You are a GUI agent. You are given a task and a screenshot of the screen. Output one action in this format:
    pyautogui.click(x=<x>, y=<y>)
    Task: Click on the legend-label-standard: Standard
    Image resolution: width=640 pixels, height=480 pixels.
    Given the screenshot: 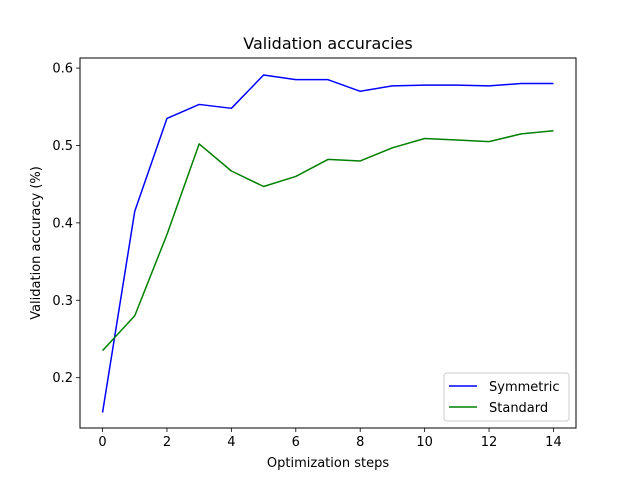 What is the action you would take?
    pyautogui.click(x=518, y=408)
    